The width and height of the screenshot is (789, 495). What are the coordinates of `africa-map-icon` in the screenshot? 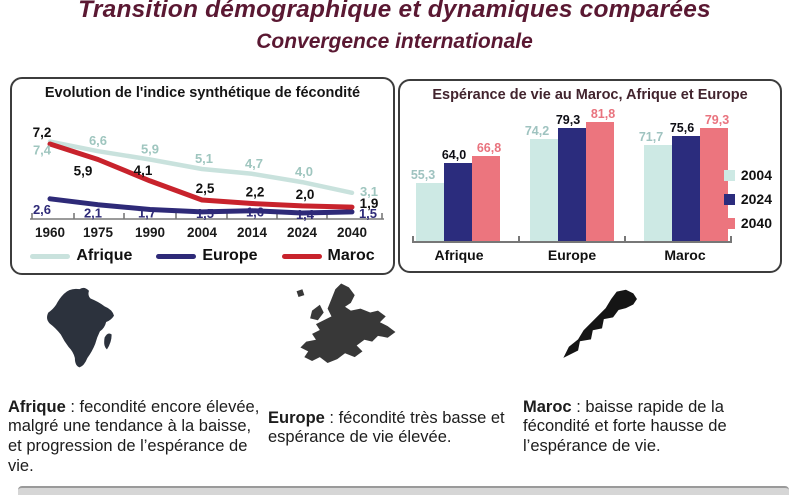 It's located at (80, 327).